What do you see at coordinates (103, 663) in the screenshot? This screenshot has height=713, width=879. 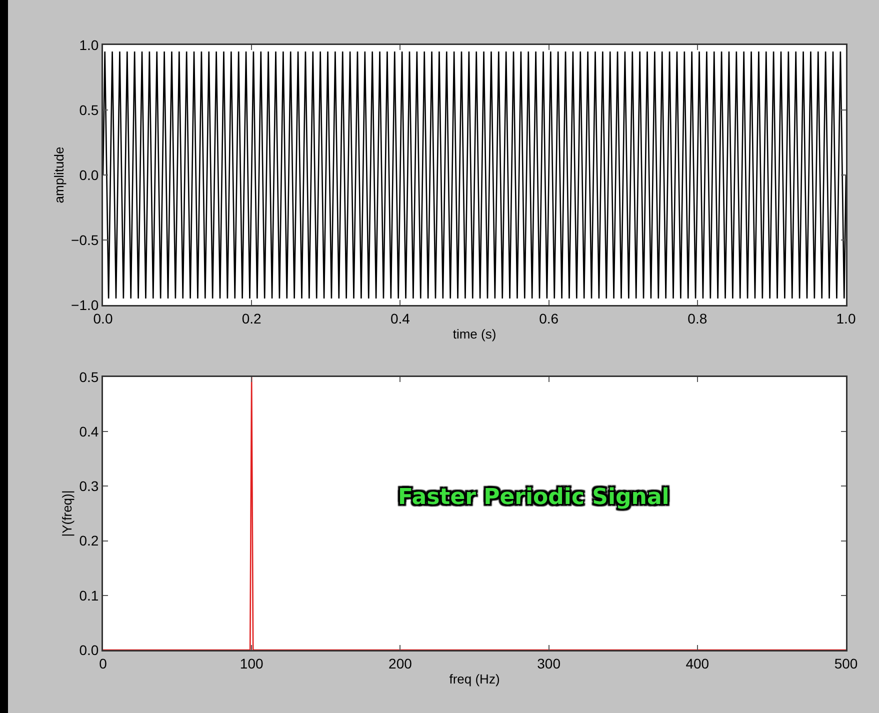 I see `x-tick-label: 0` at bounding box center [103, 663].